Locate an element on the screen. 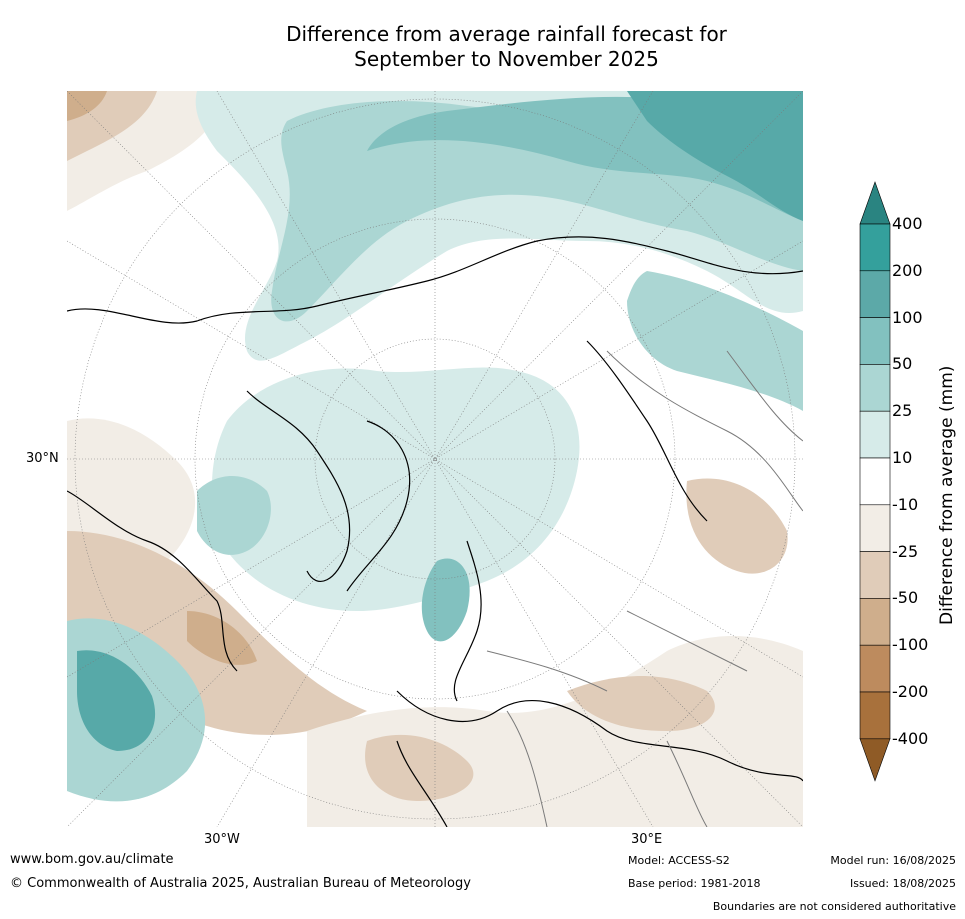 This screenshot has height=919, width=965. colorbar-tick-label: 400 is located at coordinates (907, 223).